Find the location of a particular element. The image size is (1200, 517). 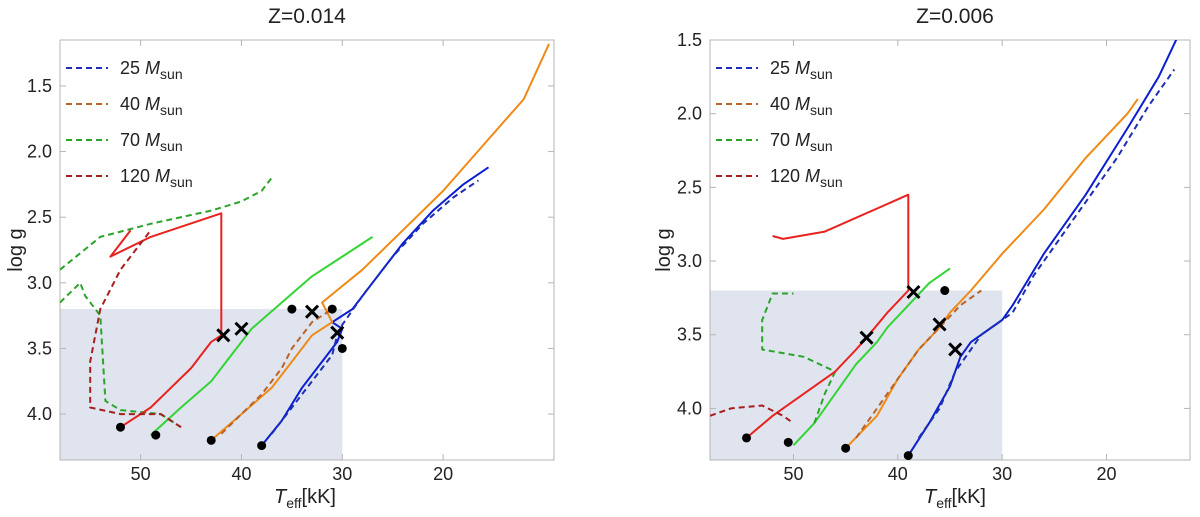

chart-left-xlabel: Teff[kK] is located at coordinates (305, 498).